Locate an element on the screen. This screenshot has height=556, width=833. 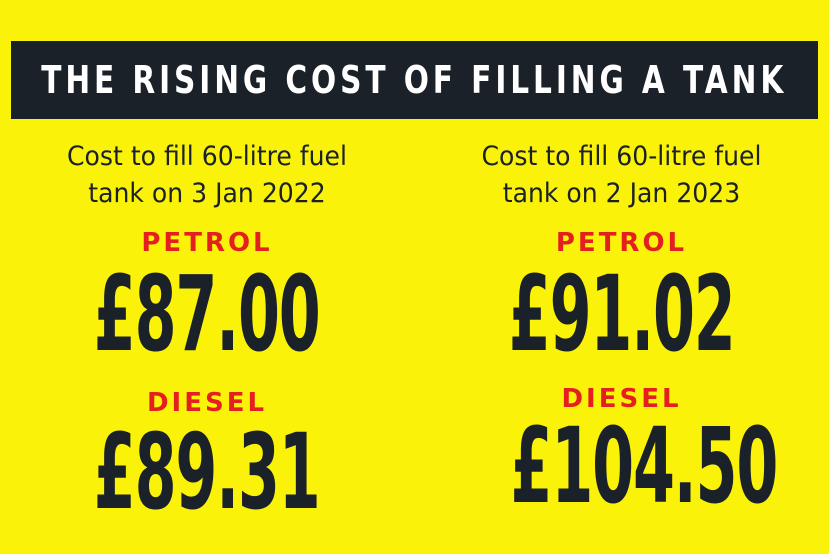
diesel-label-2023: DIESEL is located at coordinates (621, 399).